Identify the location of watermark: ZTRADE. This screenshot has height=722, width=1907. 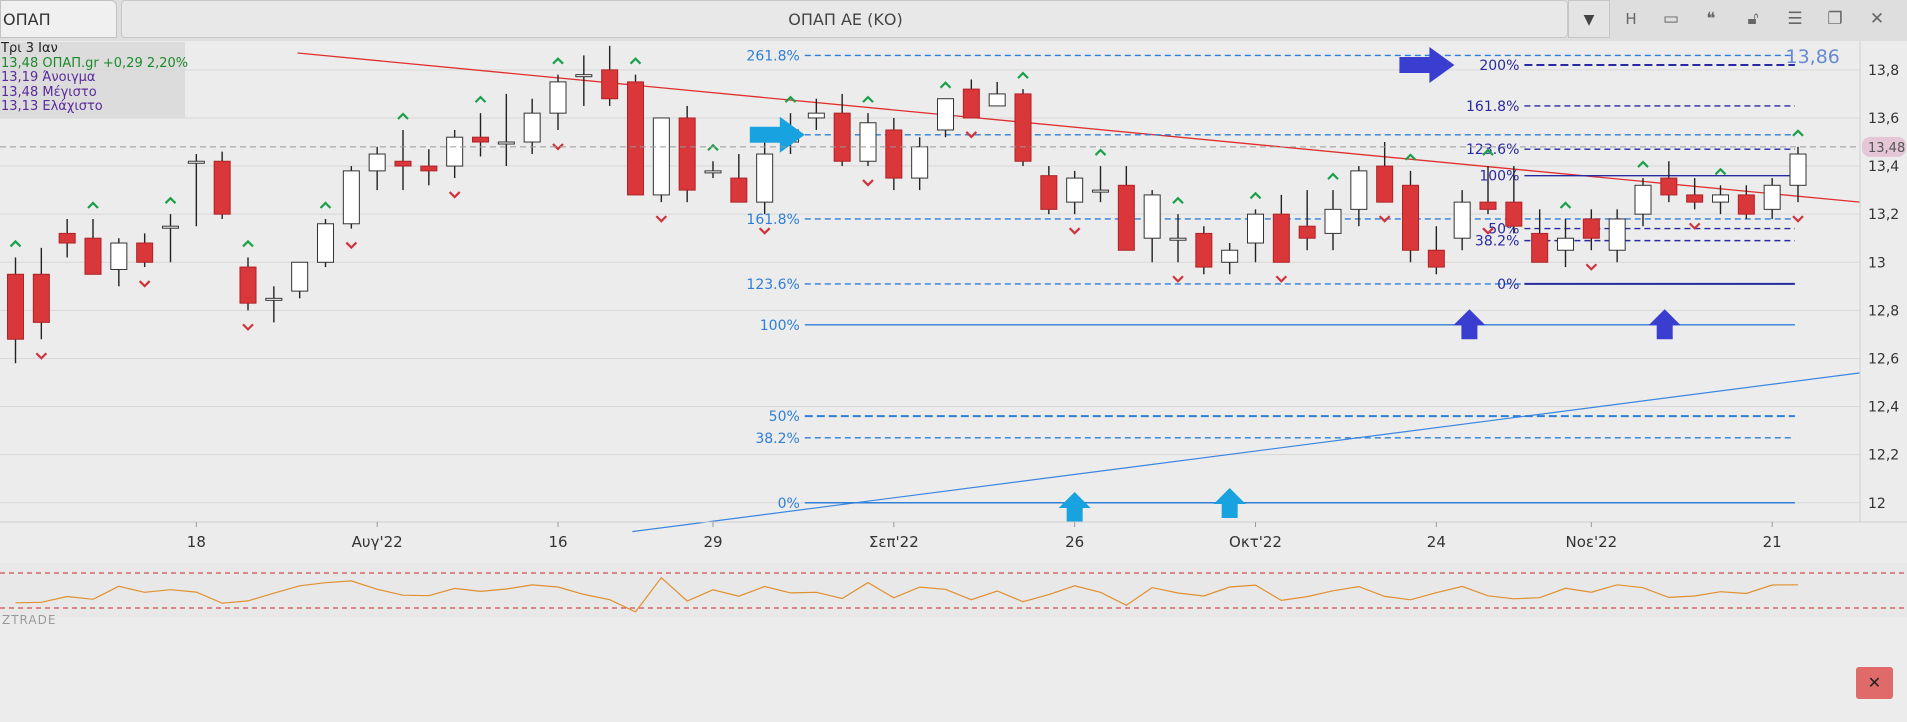
(29, 620).